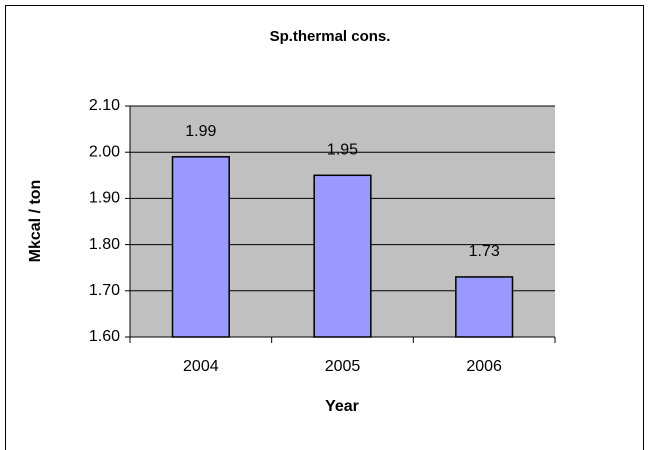 The image size is (649, 450). What do you see at coordinates (343, 366) in the screenshot?
I see `x-tick-label: 2005` at bounding box center [343, 366].